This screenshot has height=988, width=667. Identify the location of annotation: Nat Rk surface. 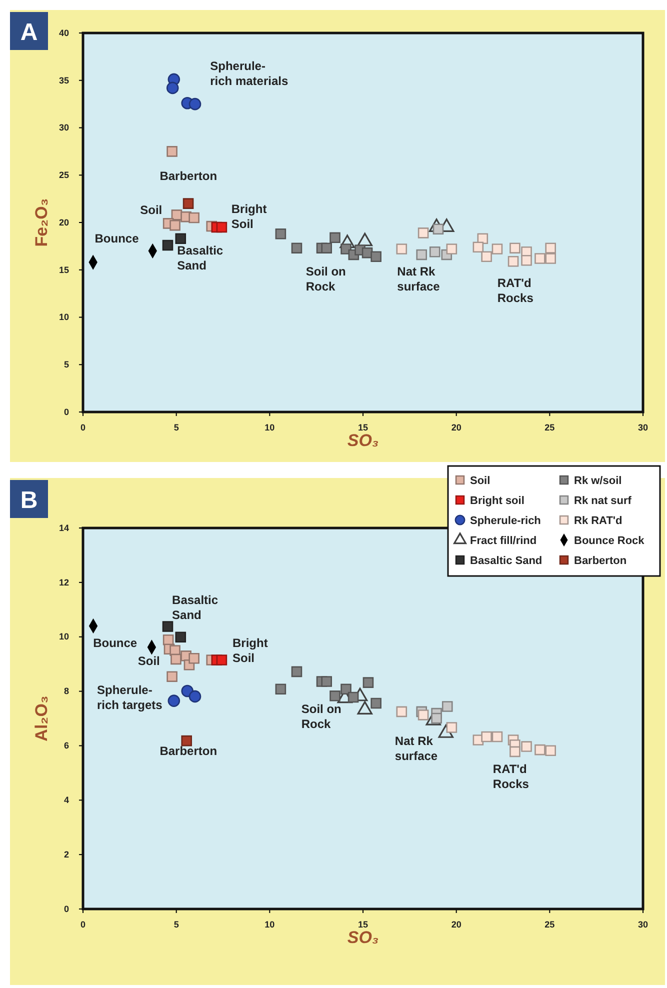
(418, 279).